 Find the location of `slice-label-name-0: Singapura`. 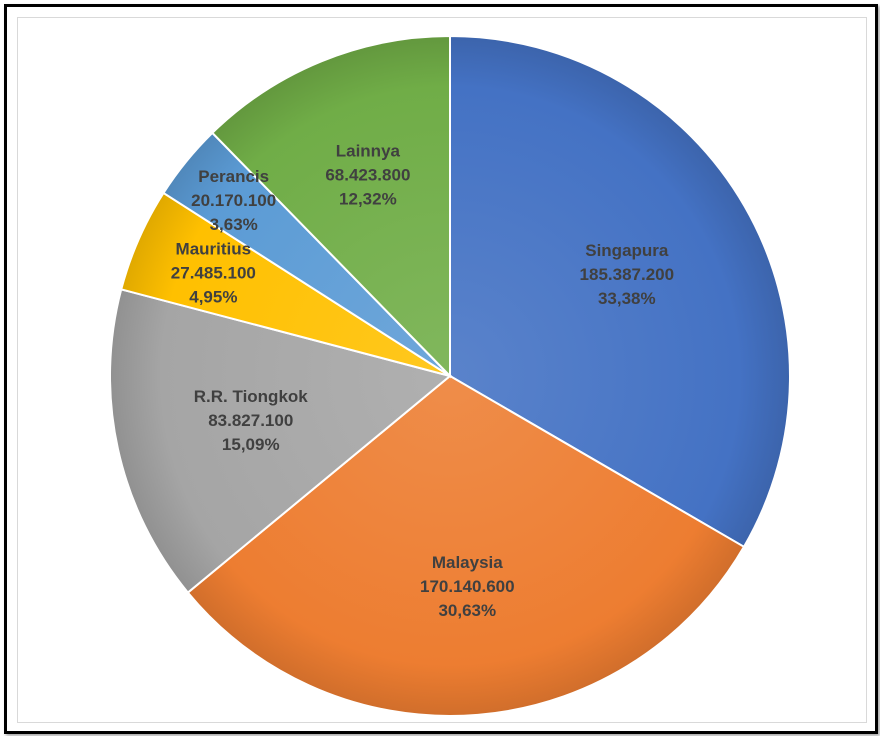

slice-label-name-0: Singapura is located at coordinates (627, 250).